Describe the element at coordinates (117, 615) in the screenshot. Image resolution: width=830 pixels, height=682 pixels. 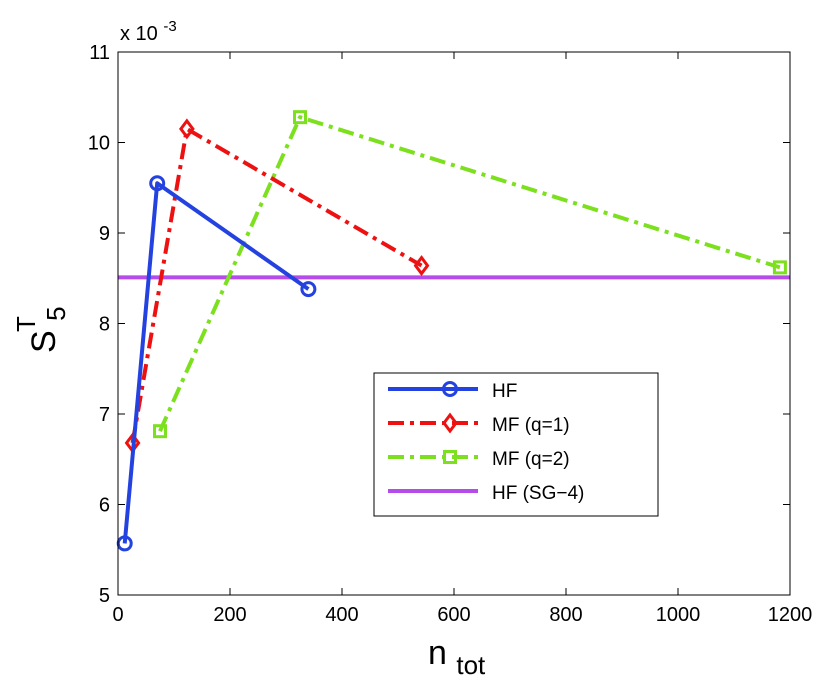
I see `x-tick-label-0: 0` at that location.